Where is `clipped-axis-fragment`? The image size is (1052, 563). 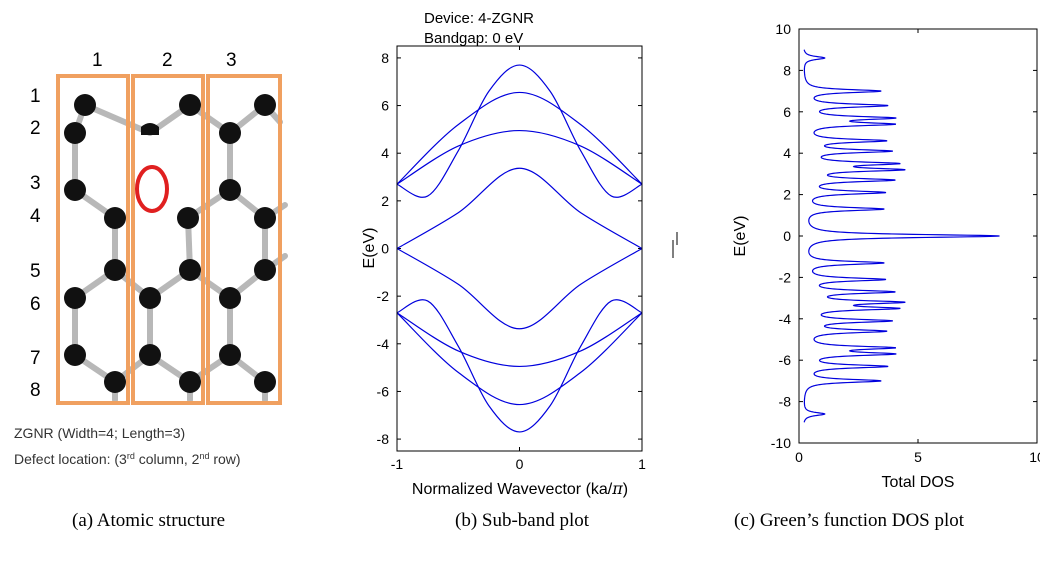 clipped-axis-fragment is located at coordinates (675, 245).